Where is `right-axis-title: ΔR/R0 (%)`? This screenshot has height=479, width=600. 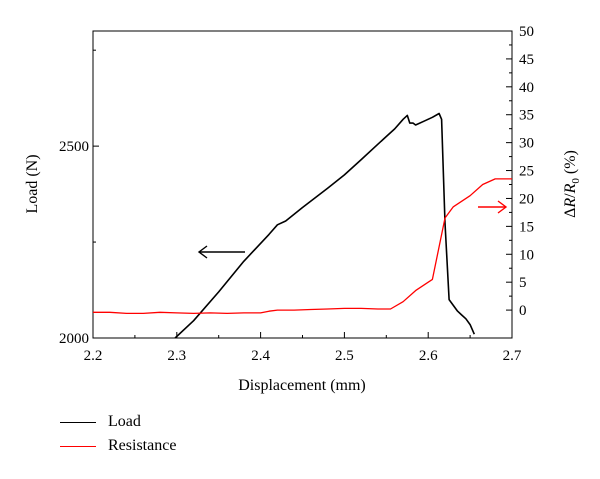 right-axis-title: ΔR/R0 (%) is located at coordinates (572, 184).